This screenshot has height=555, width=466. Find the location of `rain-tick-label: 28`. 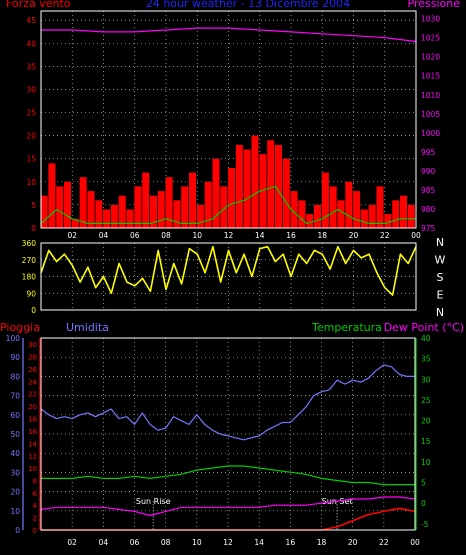

rain-tick-label: 28 is located at coordinates (32, 358).